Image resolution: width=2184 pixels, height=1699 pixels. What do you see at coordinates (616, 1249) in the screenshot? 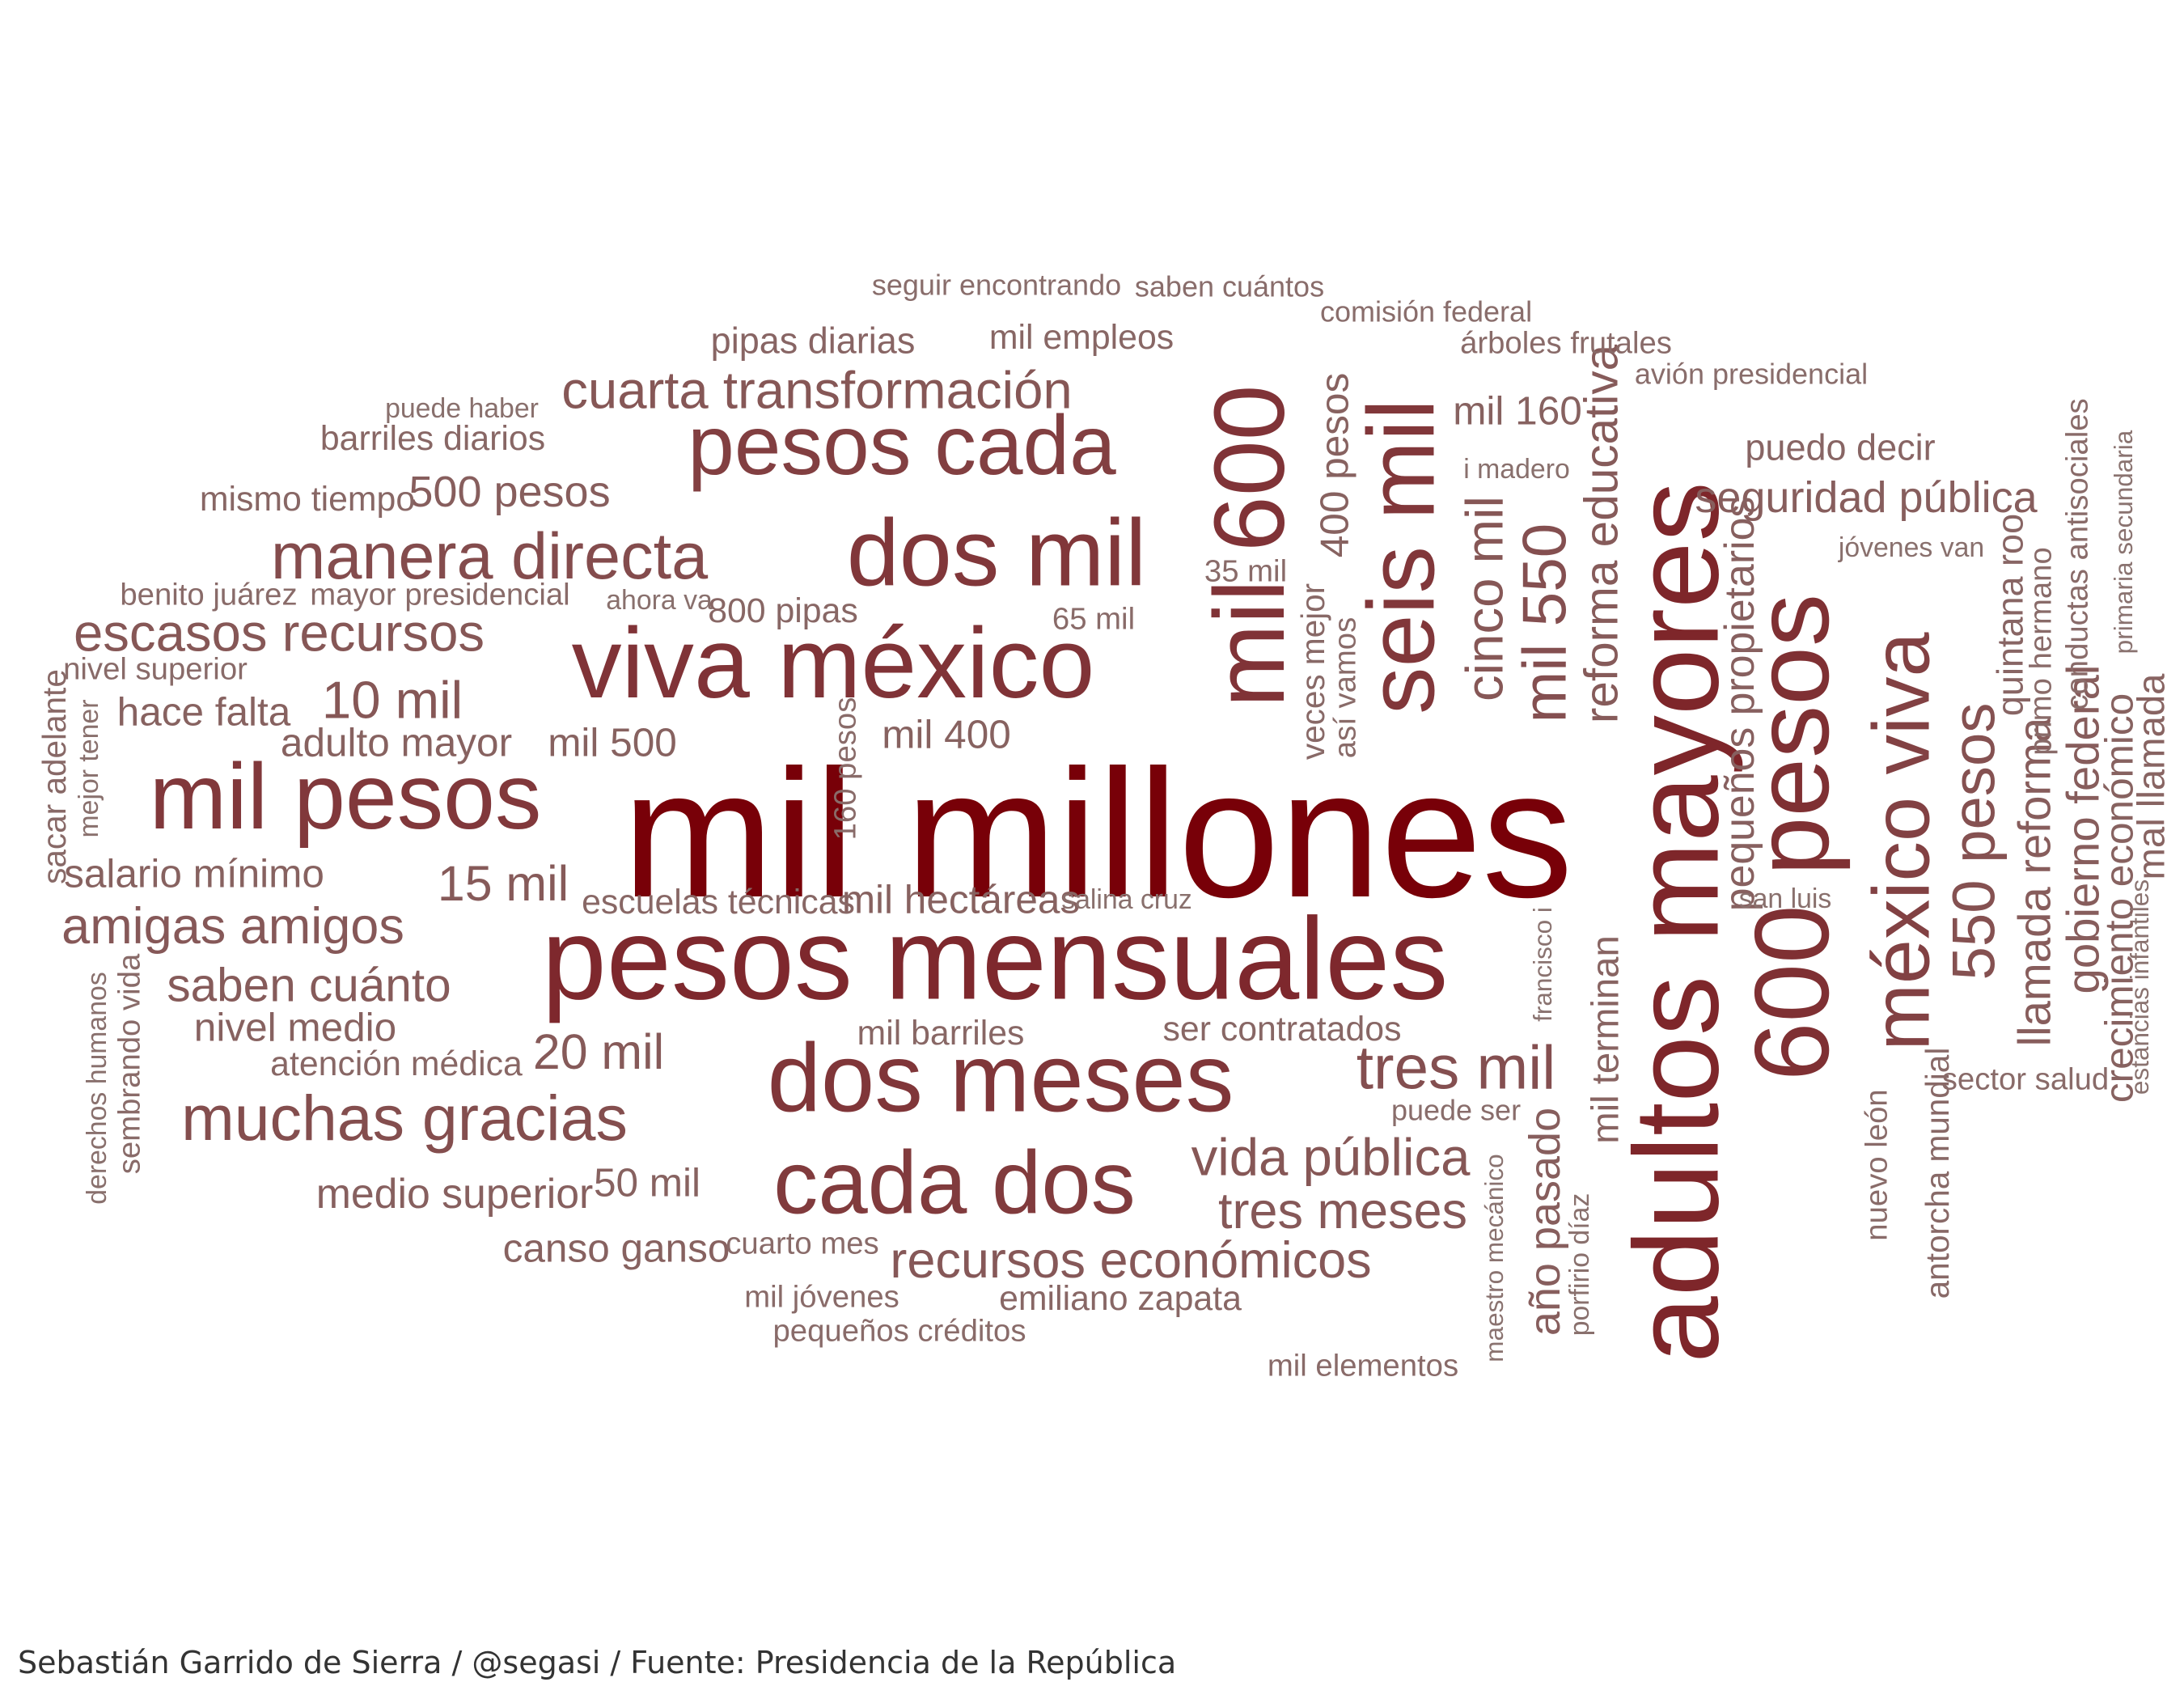
I see `word-canso-ganso: canso ganso` at bounding box center [616, 1249].